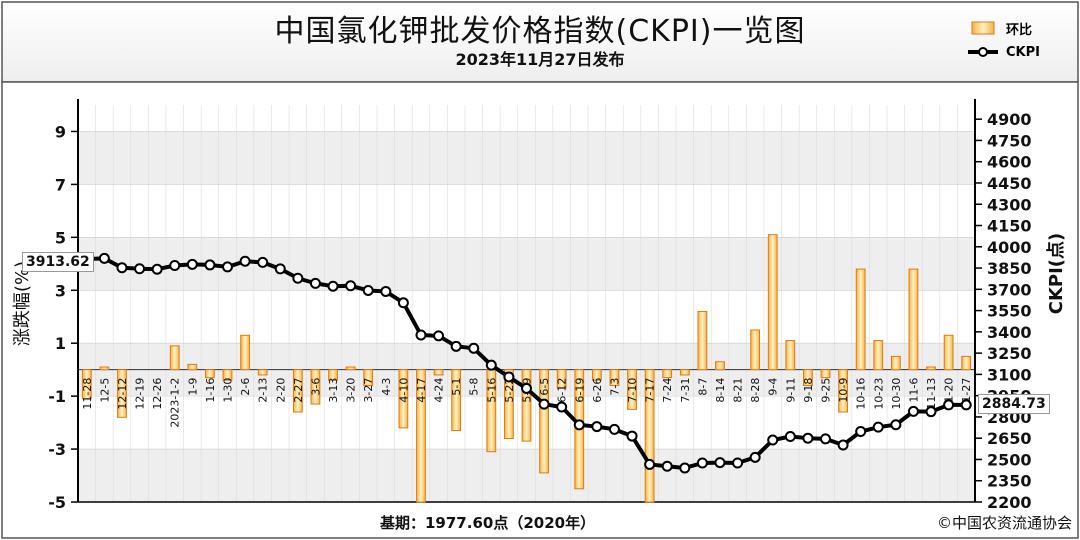 The image size is (1080, 540). What do you see at coordinates (1021, 28) in the screenshot?
I see `legend-item-bar: 环比` at bounding box center [1021, 28].